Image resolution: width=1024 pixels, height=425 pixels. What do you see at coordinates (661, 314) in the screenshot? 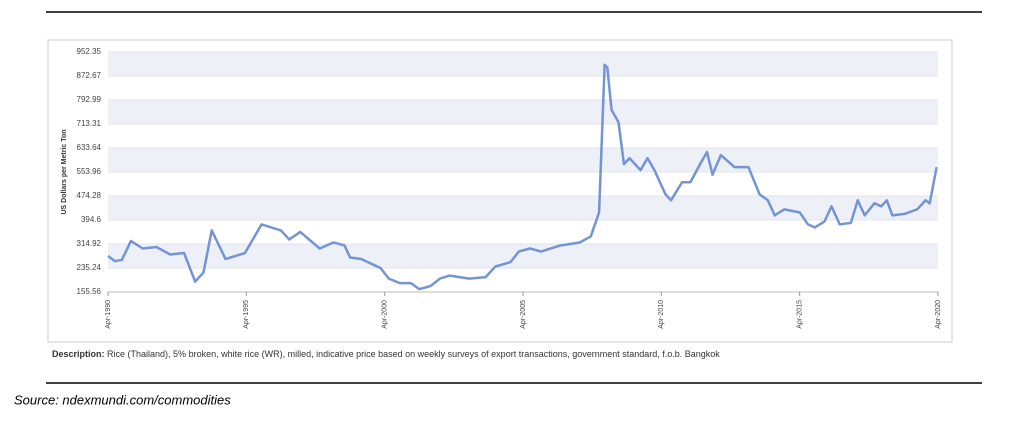
I see `x-tick-label: Apr-2010` at bounding box center [661, 314].